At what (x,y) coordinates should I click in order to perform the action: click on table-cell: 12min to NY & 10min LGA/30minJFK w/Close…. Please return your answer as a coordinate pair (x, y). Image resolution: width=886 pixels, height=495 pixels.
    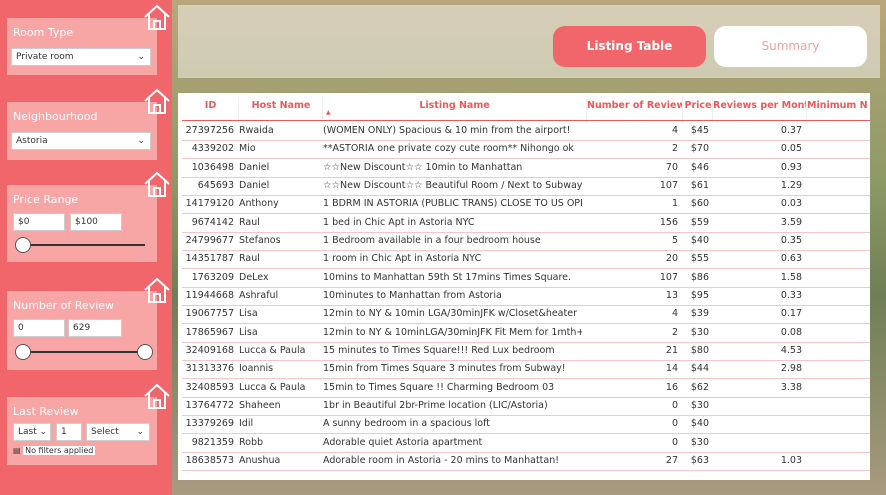
    Looking at the image, I should click on (450, 314).